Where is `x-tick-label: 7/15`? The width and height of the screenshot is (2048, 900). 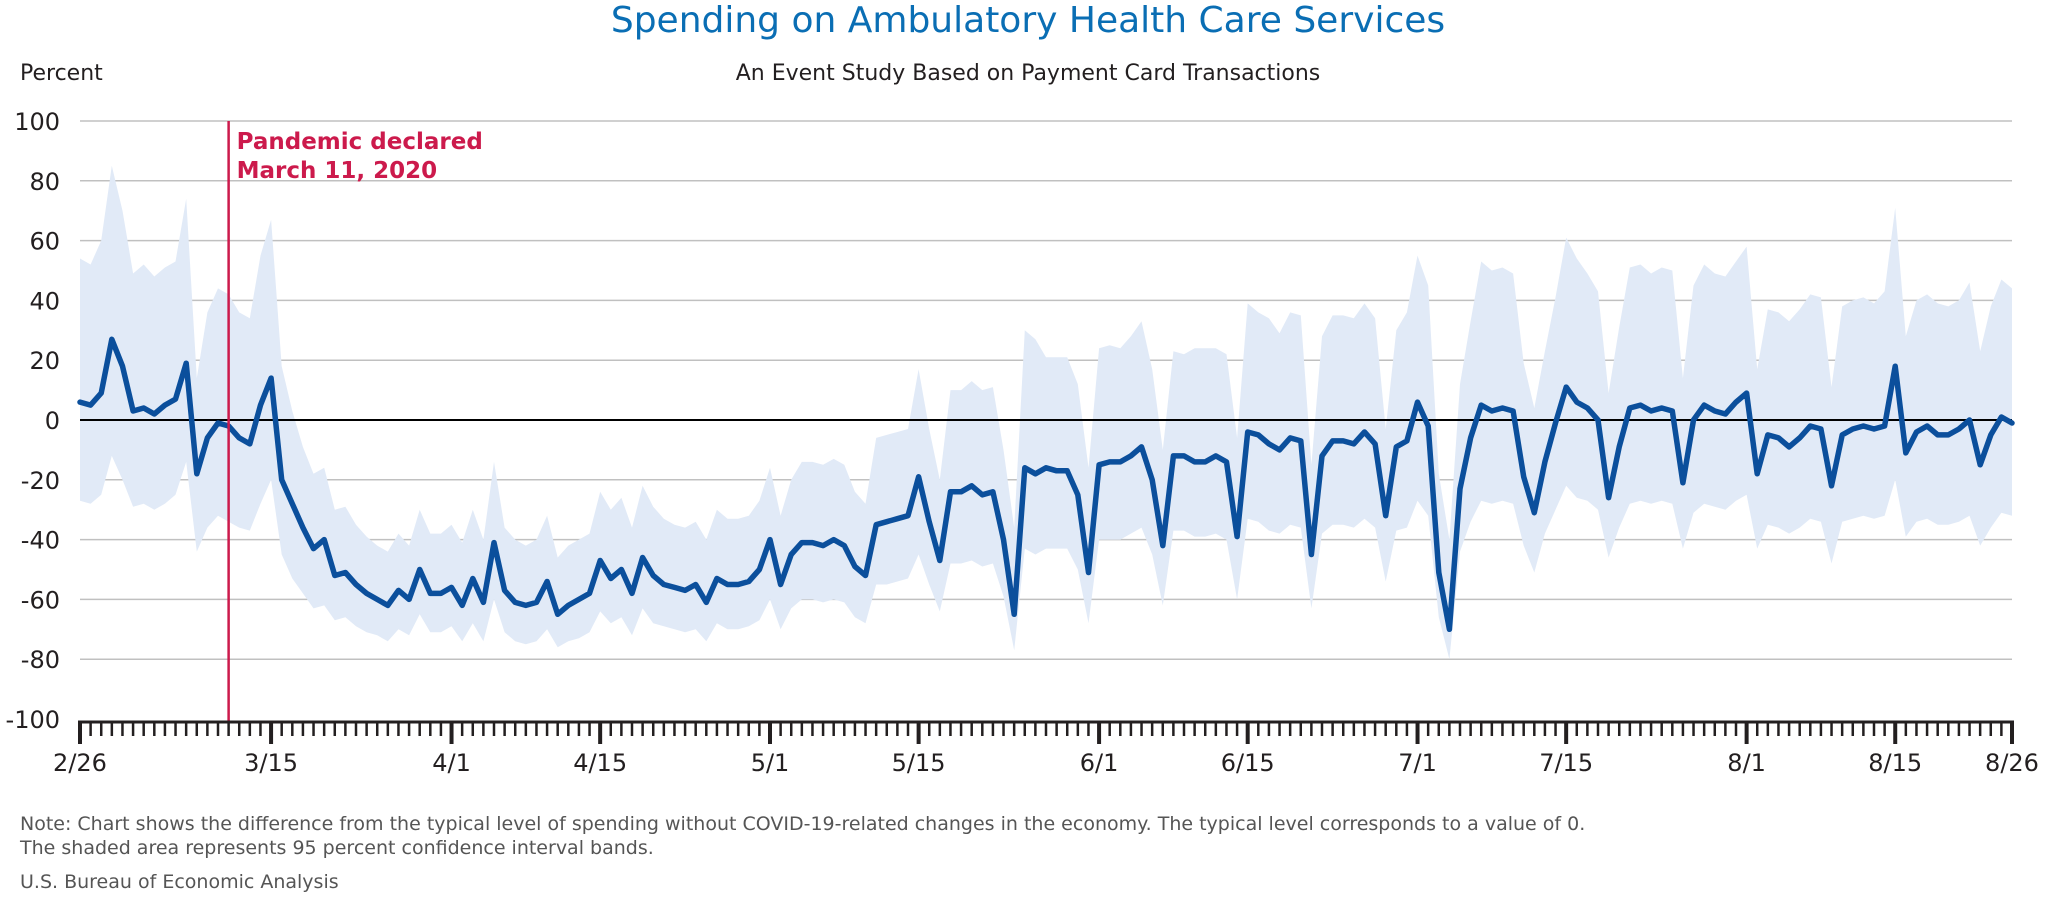
x-tick-label: 7/15 is located at coordinates (1566, 763).